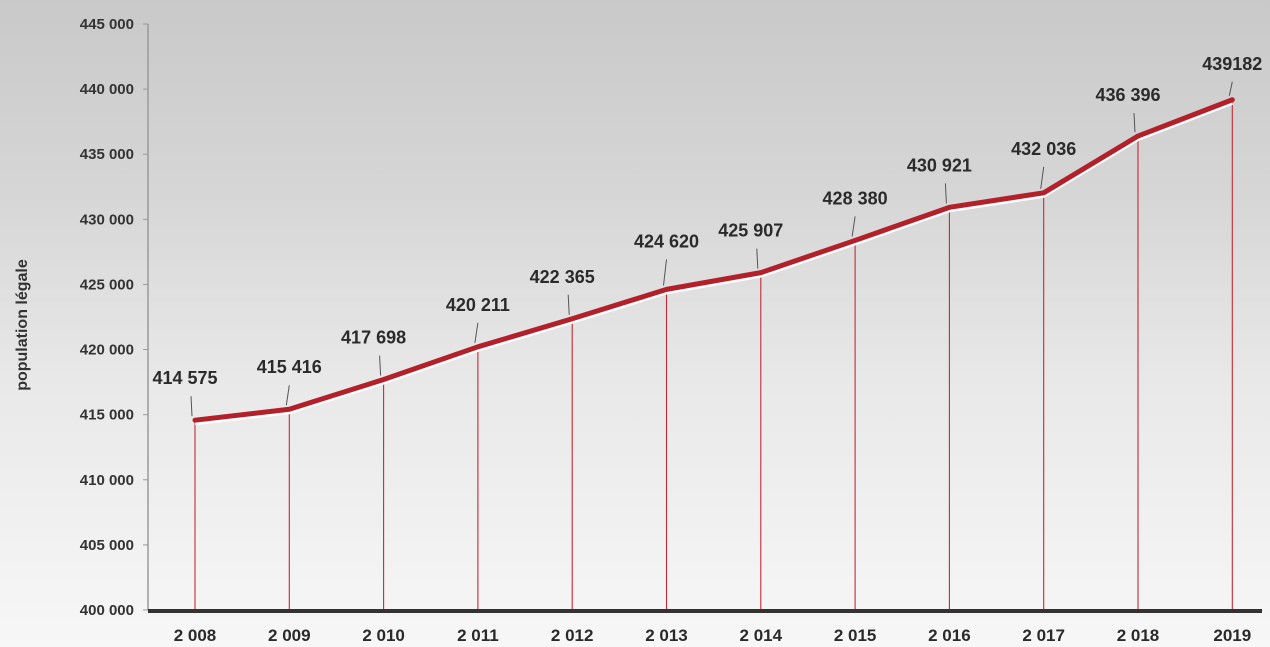 Image resolution: width=1270 pixels, height=647 pixels. I want to click on data-label: 428 380, so click(855, 198).